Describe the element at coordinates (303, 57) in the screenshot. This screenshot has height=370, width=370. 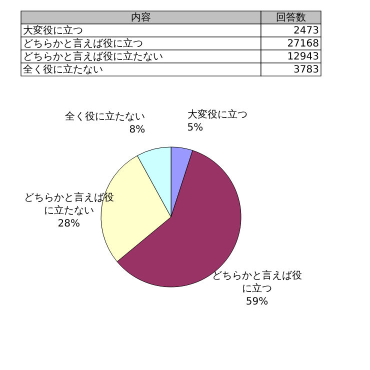
I see `data-label: 12943` at that location.